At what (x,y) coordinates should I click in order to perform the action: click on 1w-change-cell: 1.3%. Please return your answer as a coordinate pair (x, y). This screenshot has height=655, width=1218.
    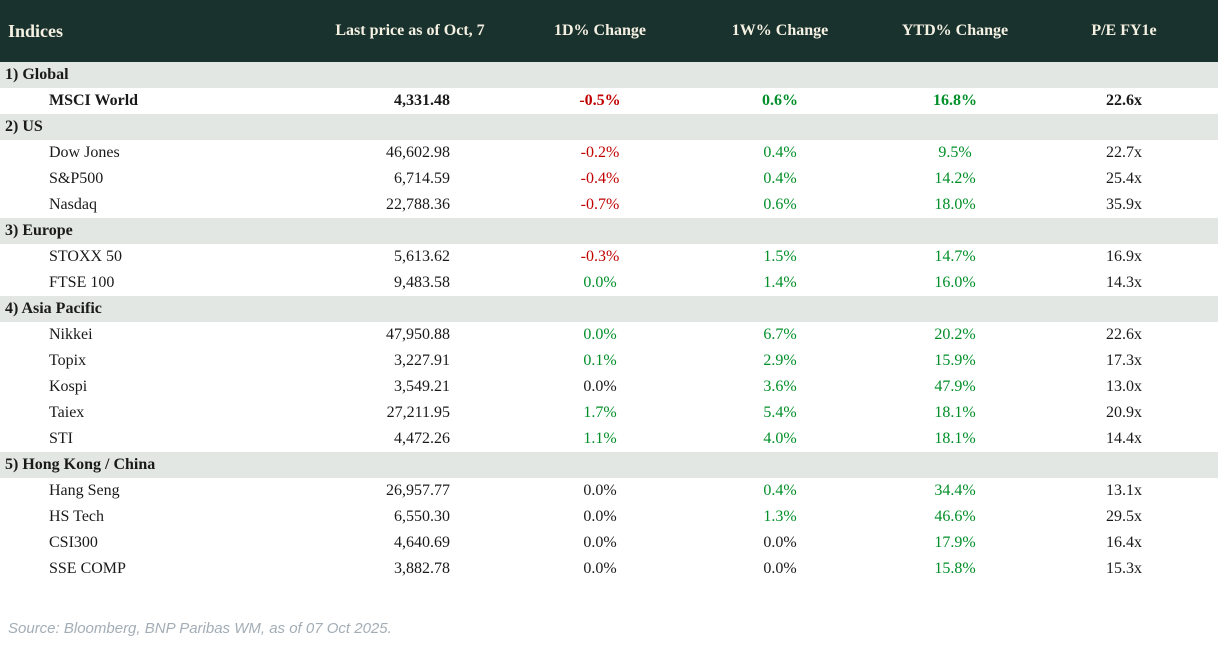
    Looking at the image, I should click on (780, 516).